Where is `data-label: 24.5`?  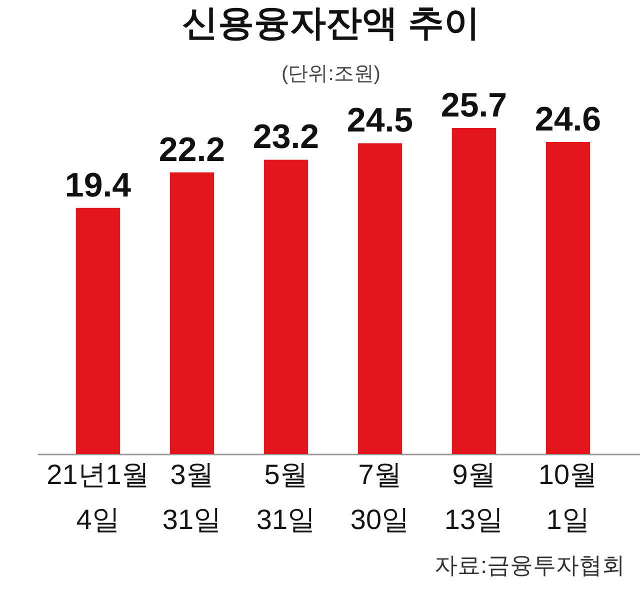
data-label: 24.5 is located at coordinates (380, 121).